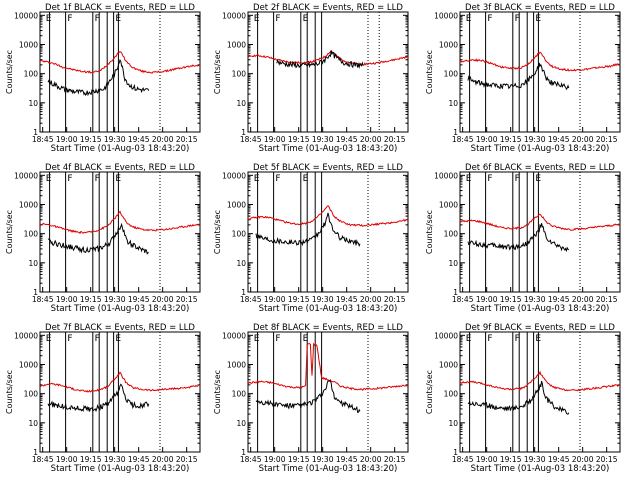 This screenshot has width=640, height=480. What do you see at coordinates (328, 8) in the screenshot?
I see `panel-title: Det 2f BLACK = Events, RED = LLD` at bounding box center [328, 8].